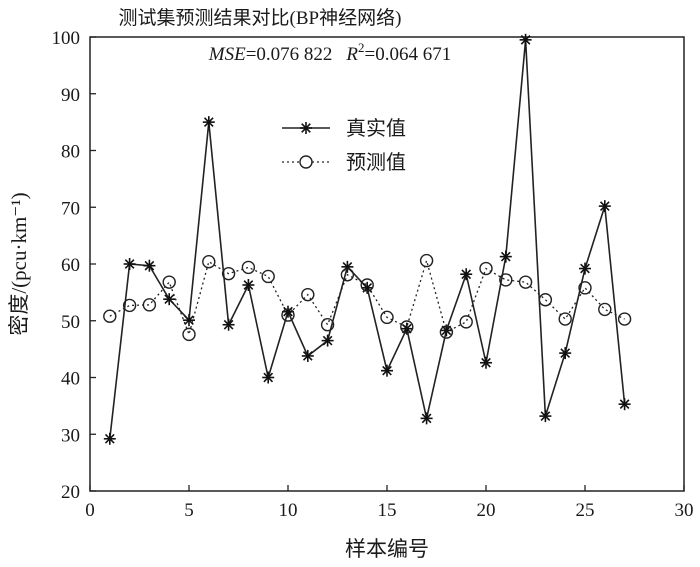 This screenshot has width=700, height=567. I want to click on chart-subtitle: MSE=0.076 822 R2=0.064 671, so click(329, 52).